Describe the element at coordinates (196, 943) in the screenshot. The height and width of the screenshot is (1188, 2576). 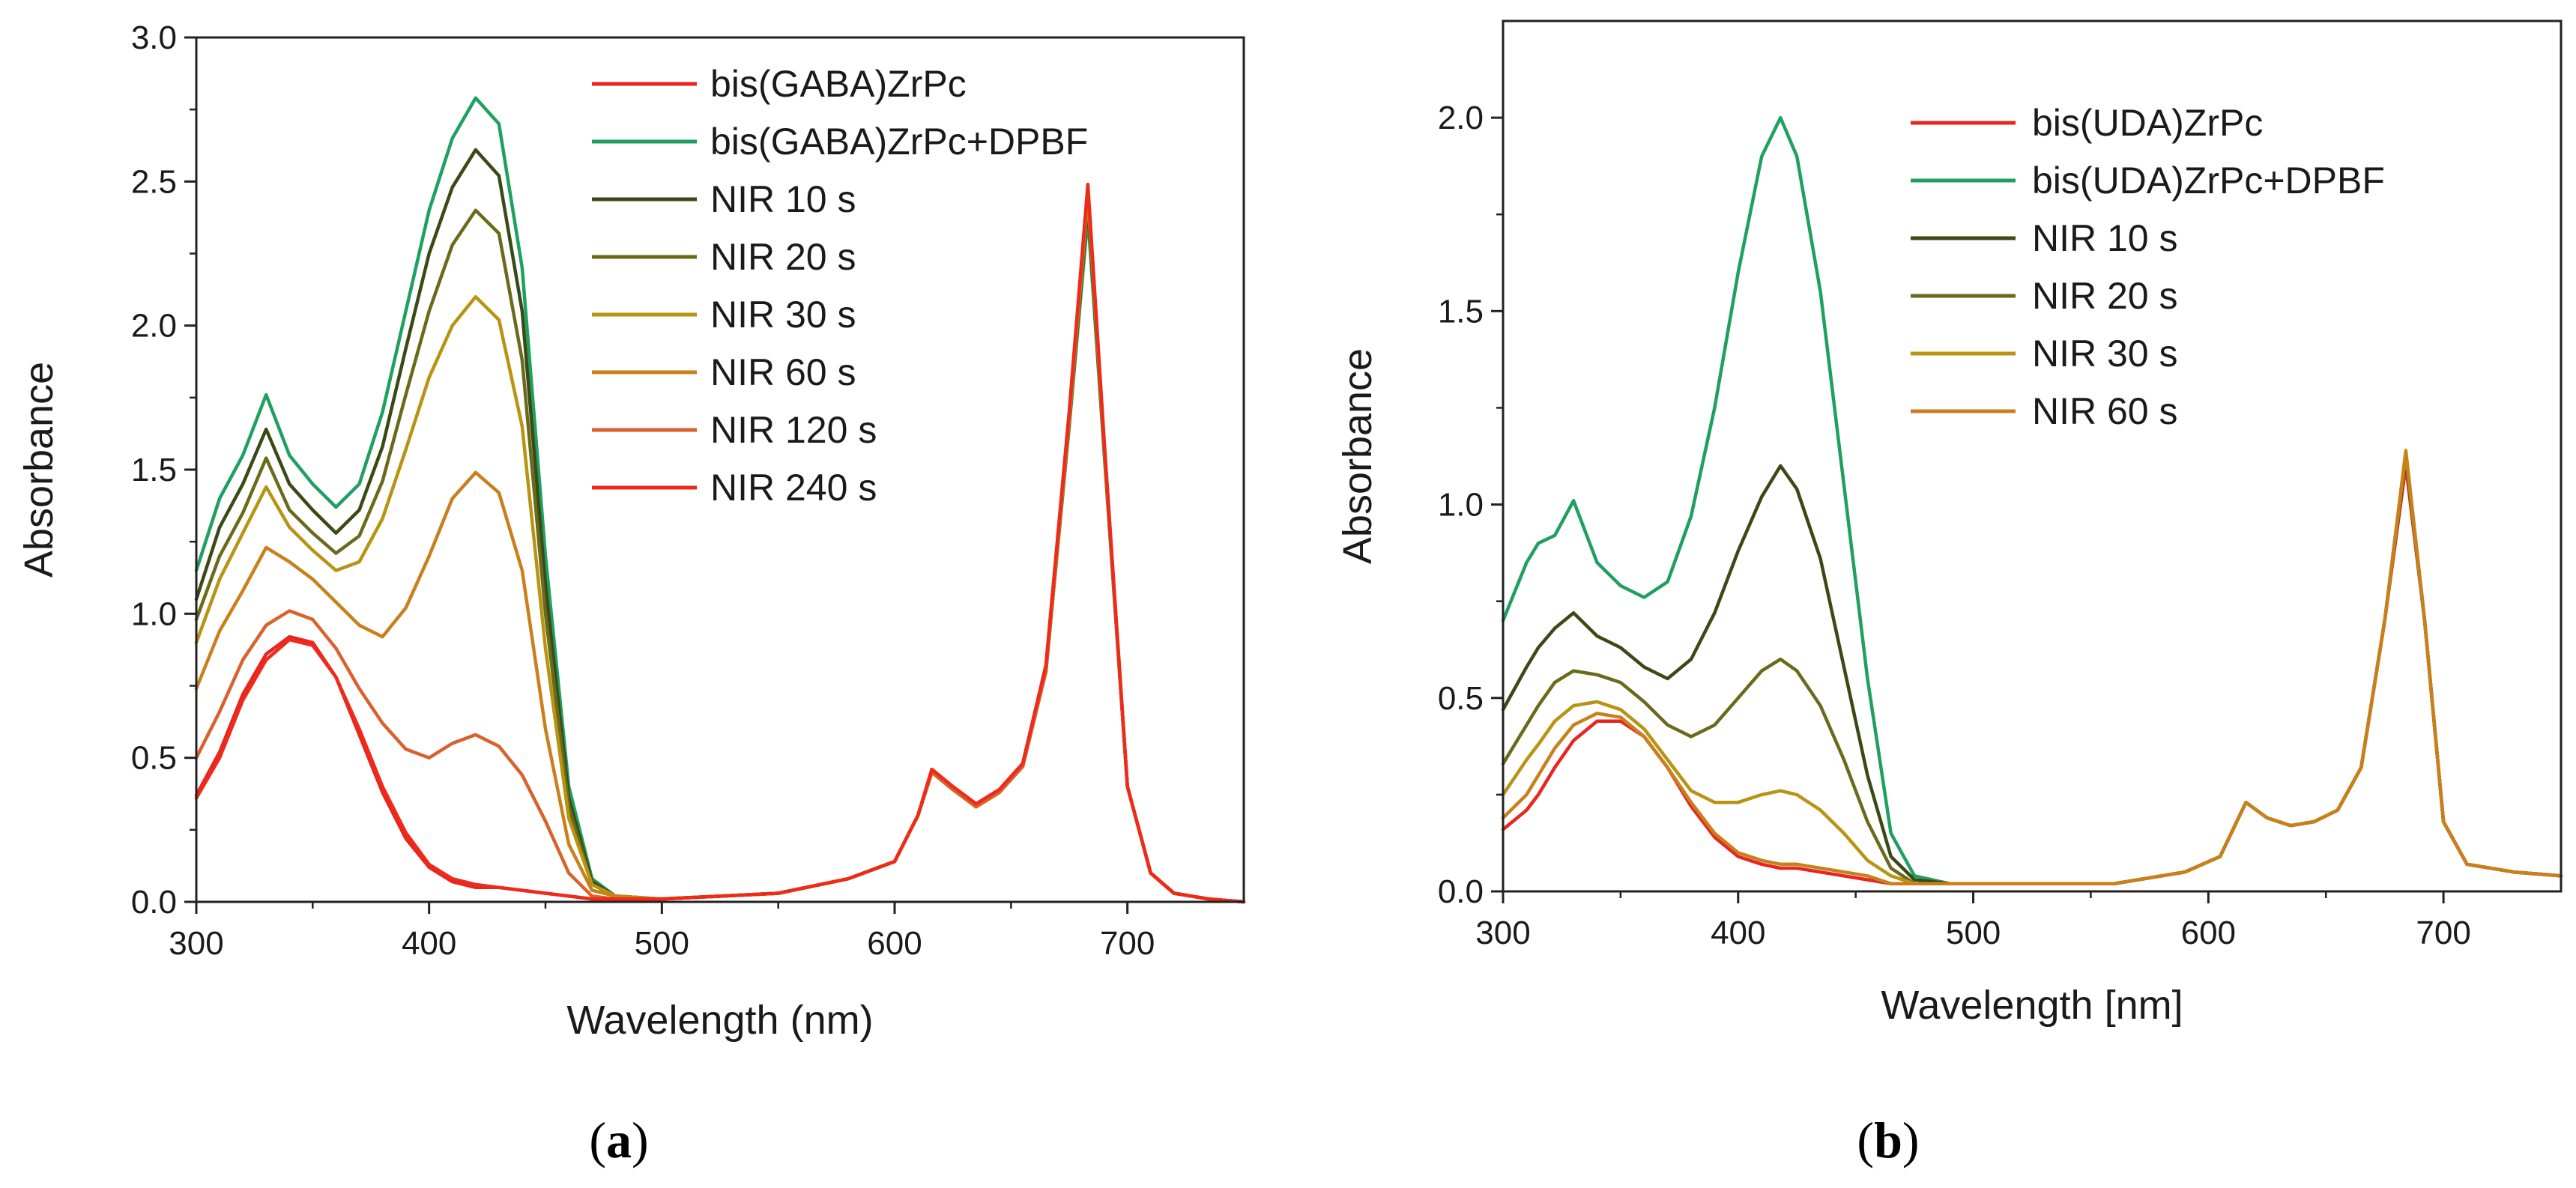
I see `x-tick-label-a-0: 300` at that location.